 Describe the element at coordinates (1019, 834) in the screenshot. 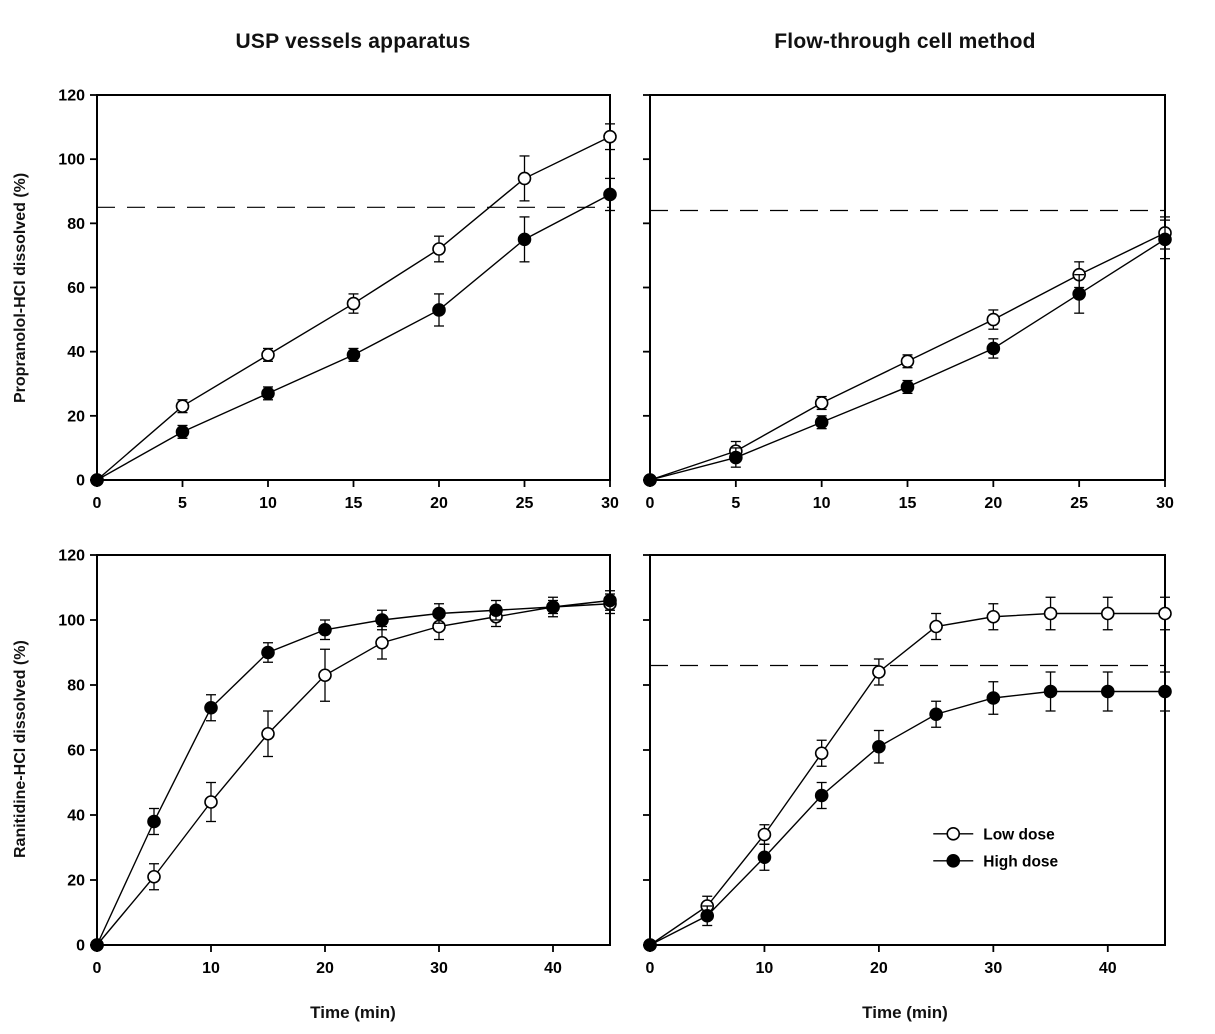

I see `svg-text: Low dose` at that location.